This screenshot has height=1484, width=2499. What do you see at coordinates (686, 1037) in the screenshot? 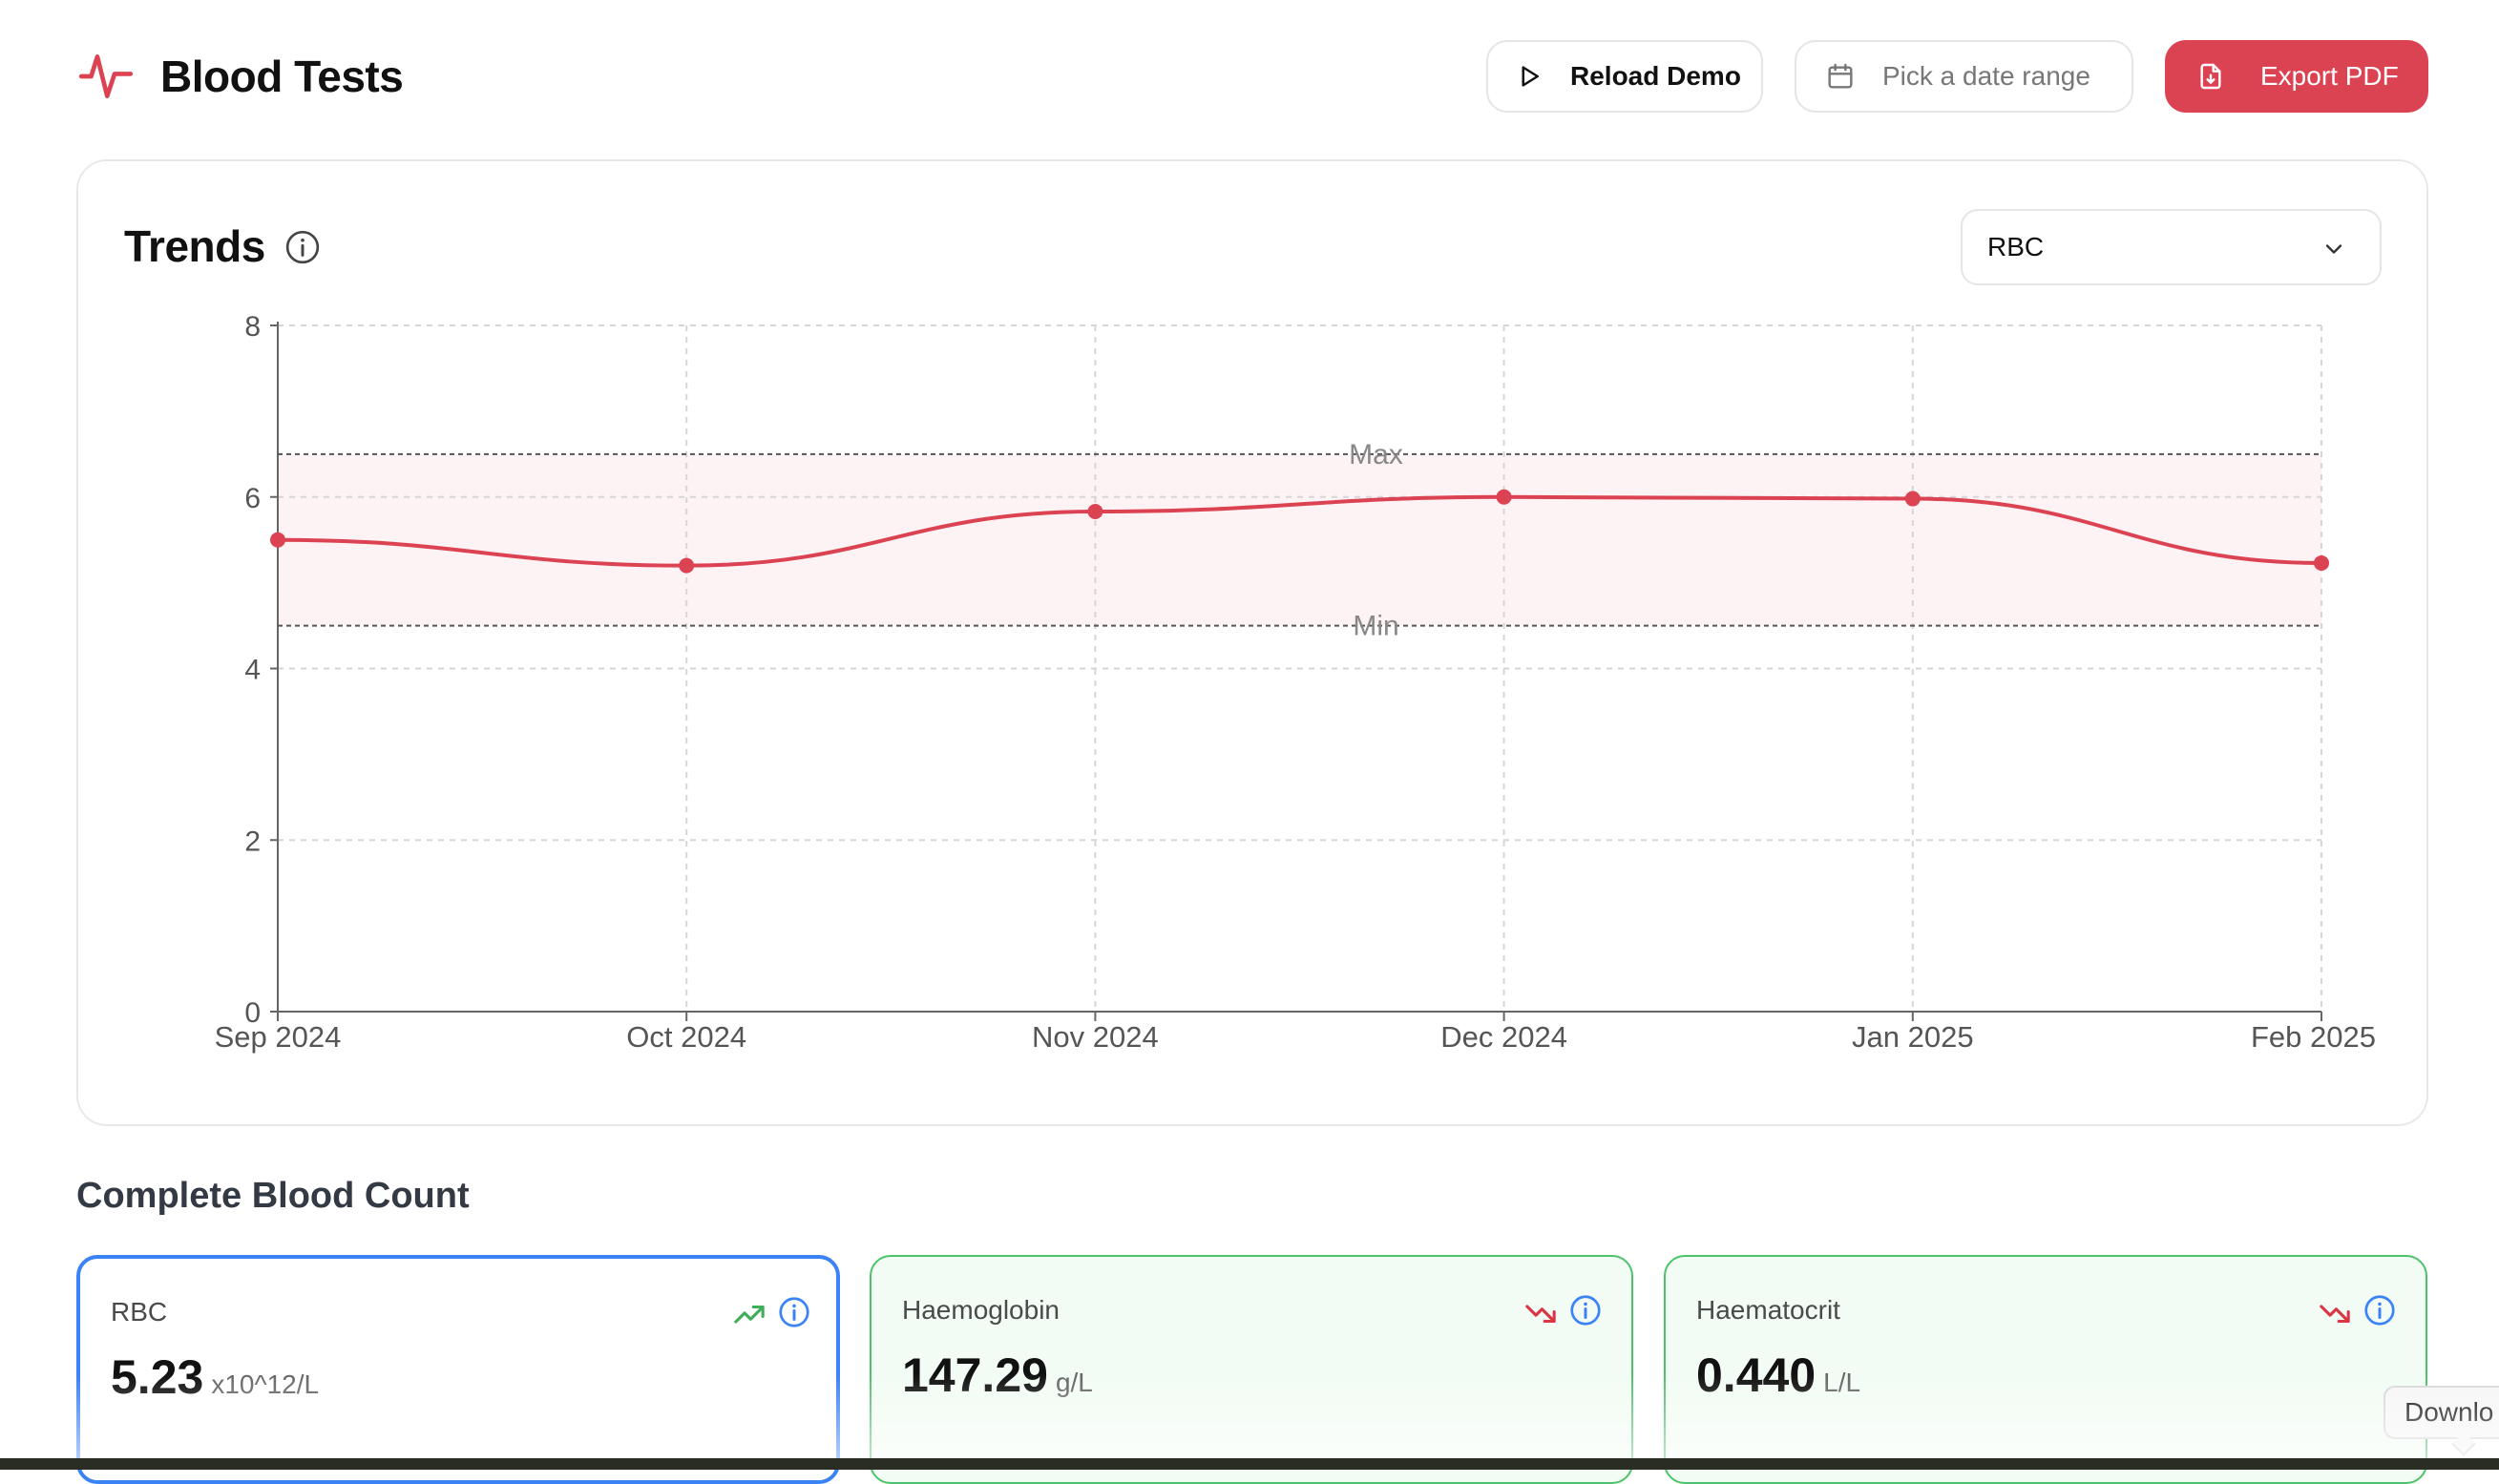
I see `x-tick-label: Oct 2024` at bounding box center [686, 1037].